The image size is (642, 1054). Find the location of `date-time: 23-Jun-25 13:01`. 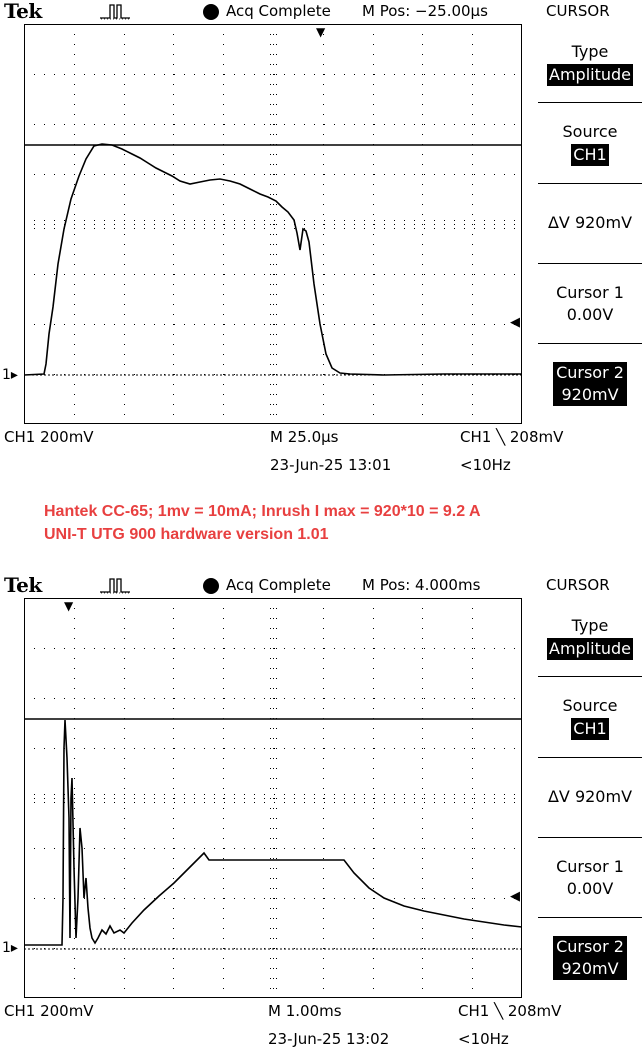

date-time: 23-Jun-25 13:01 is located at coordinates (331, 465).